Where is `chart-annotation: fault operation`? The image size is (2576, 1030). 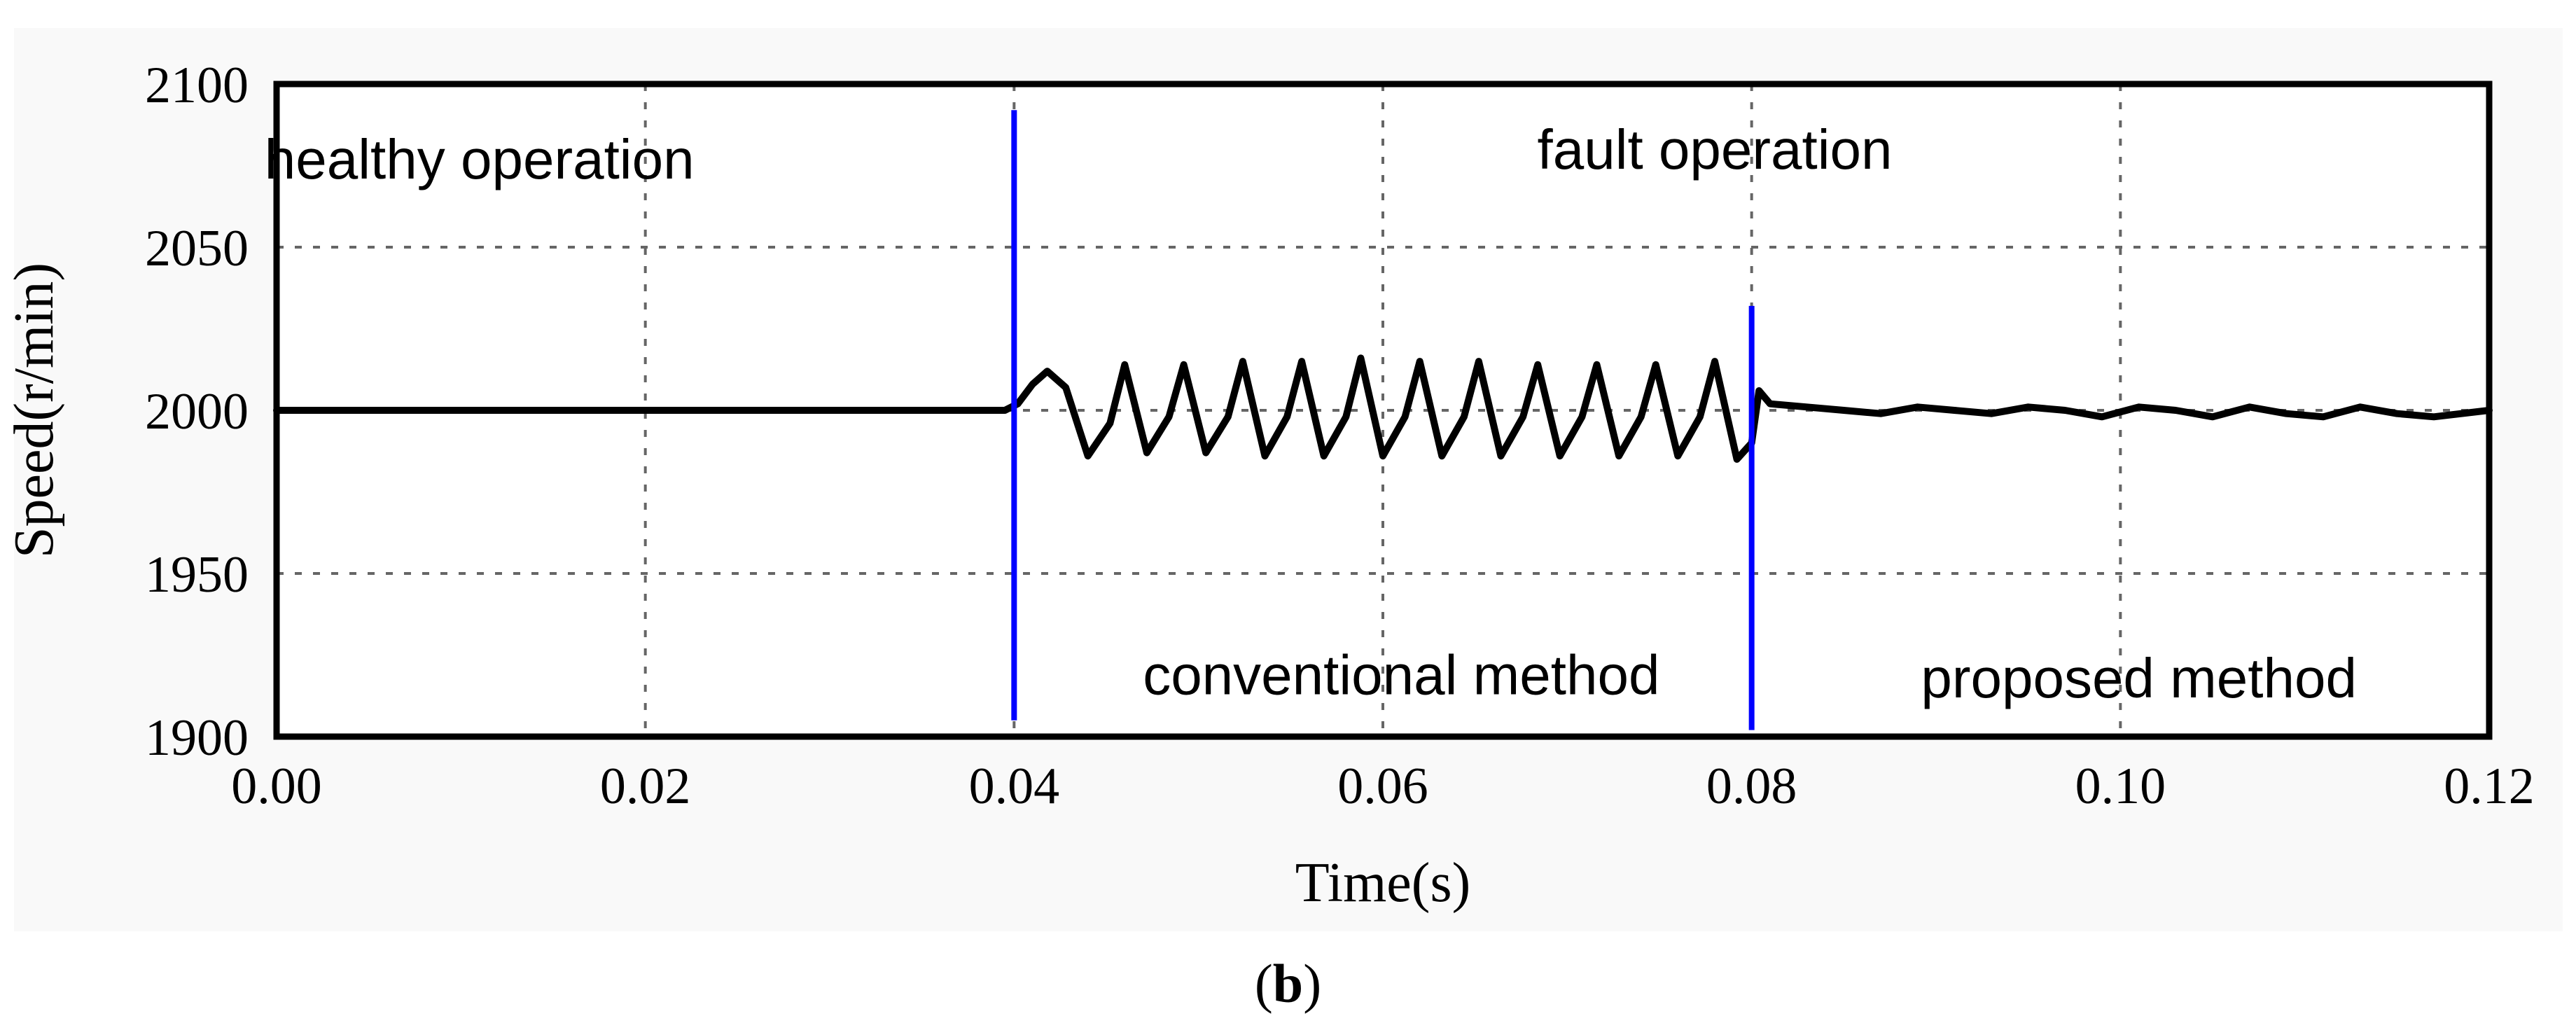
chart-annotation: fault operation is located at coordinates (1714, 149).